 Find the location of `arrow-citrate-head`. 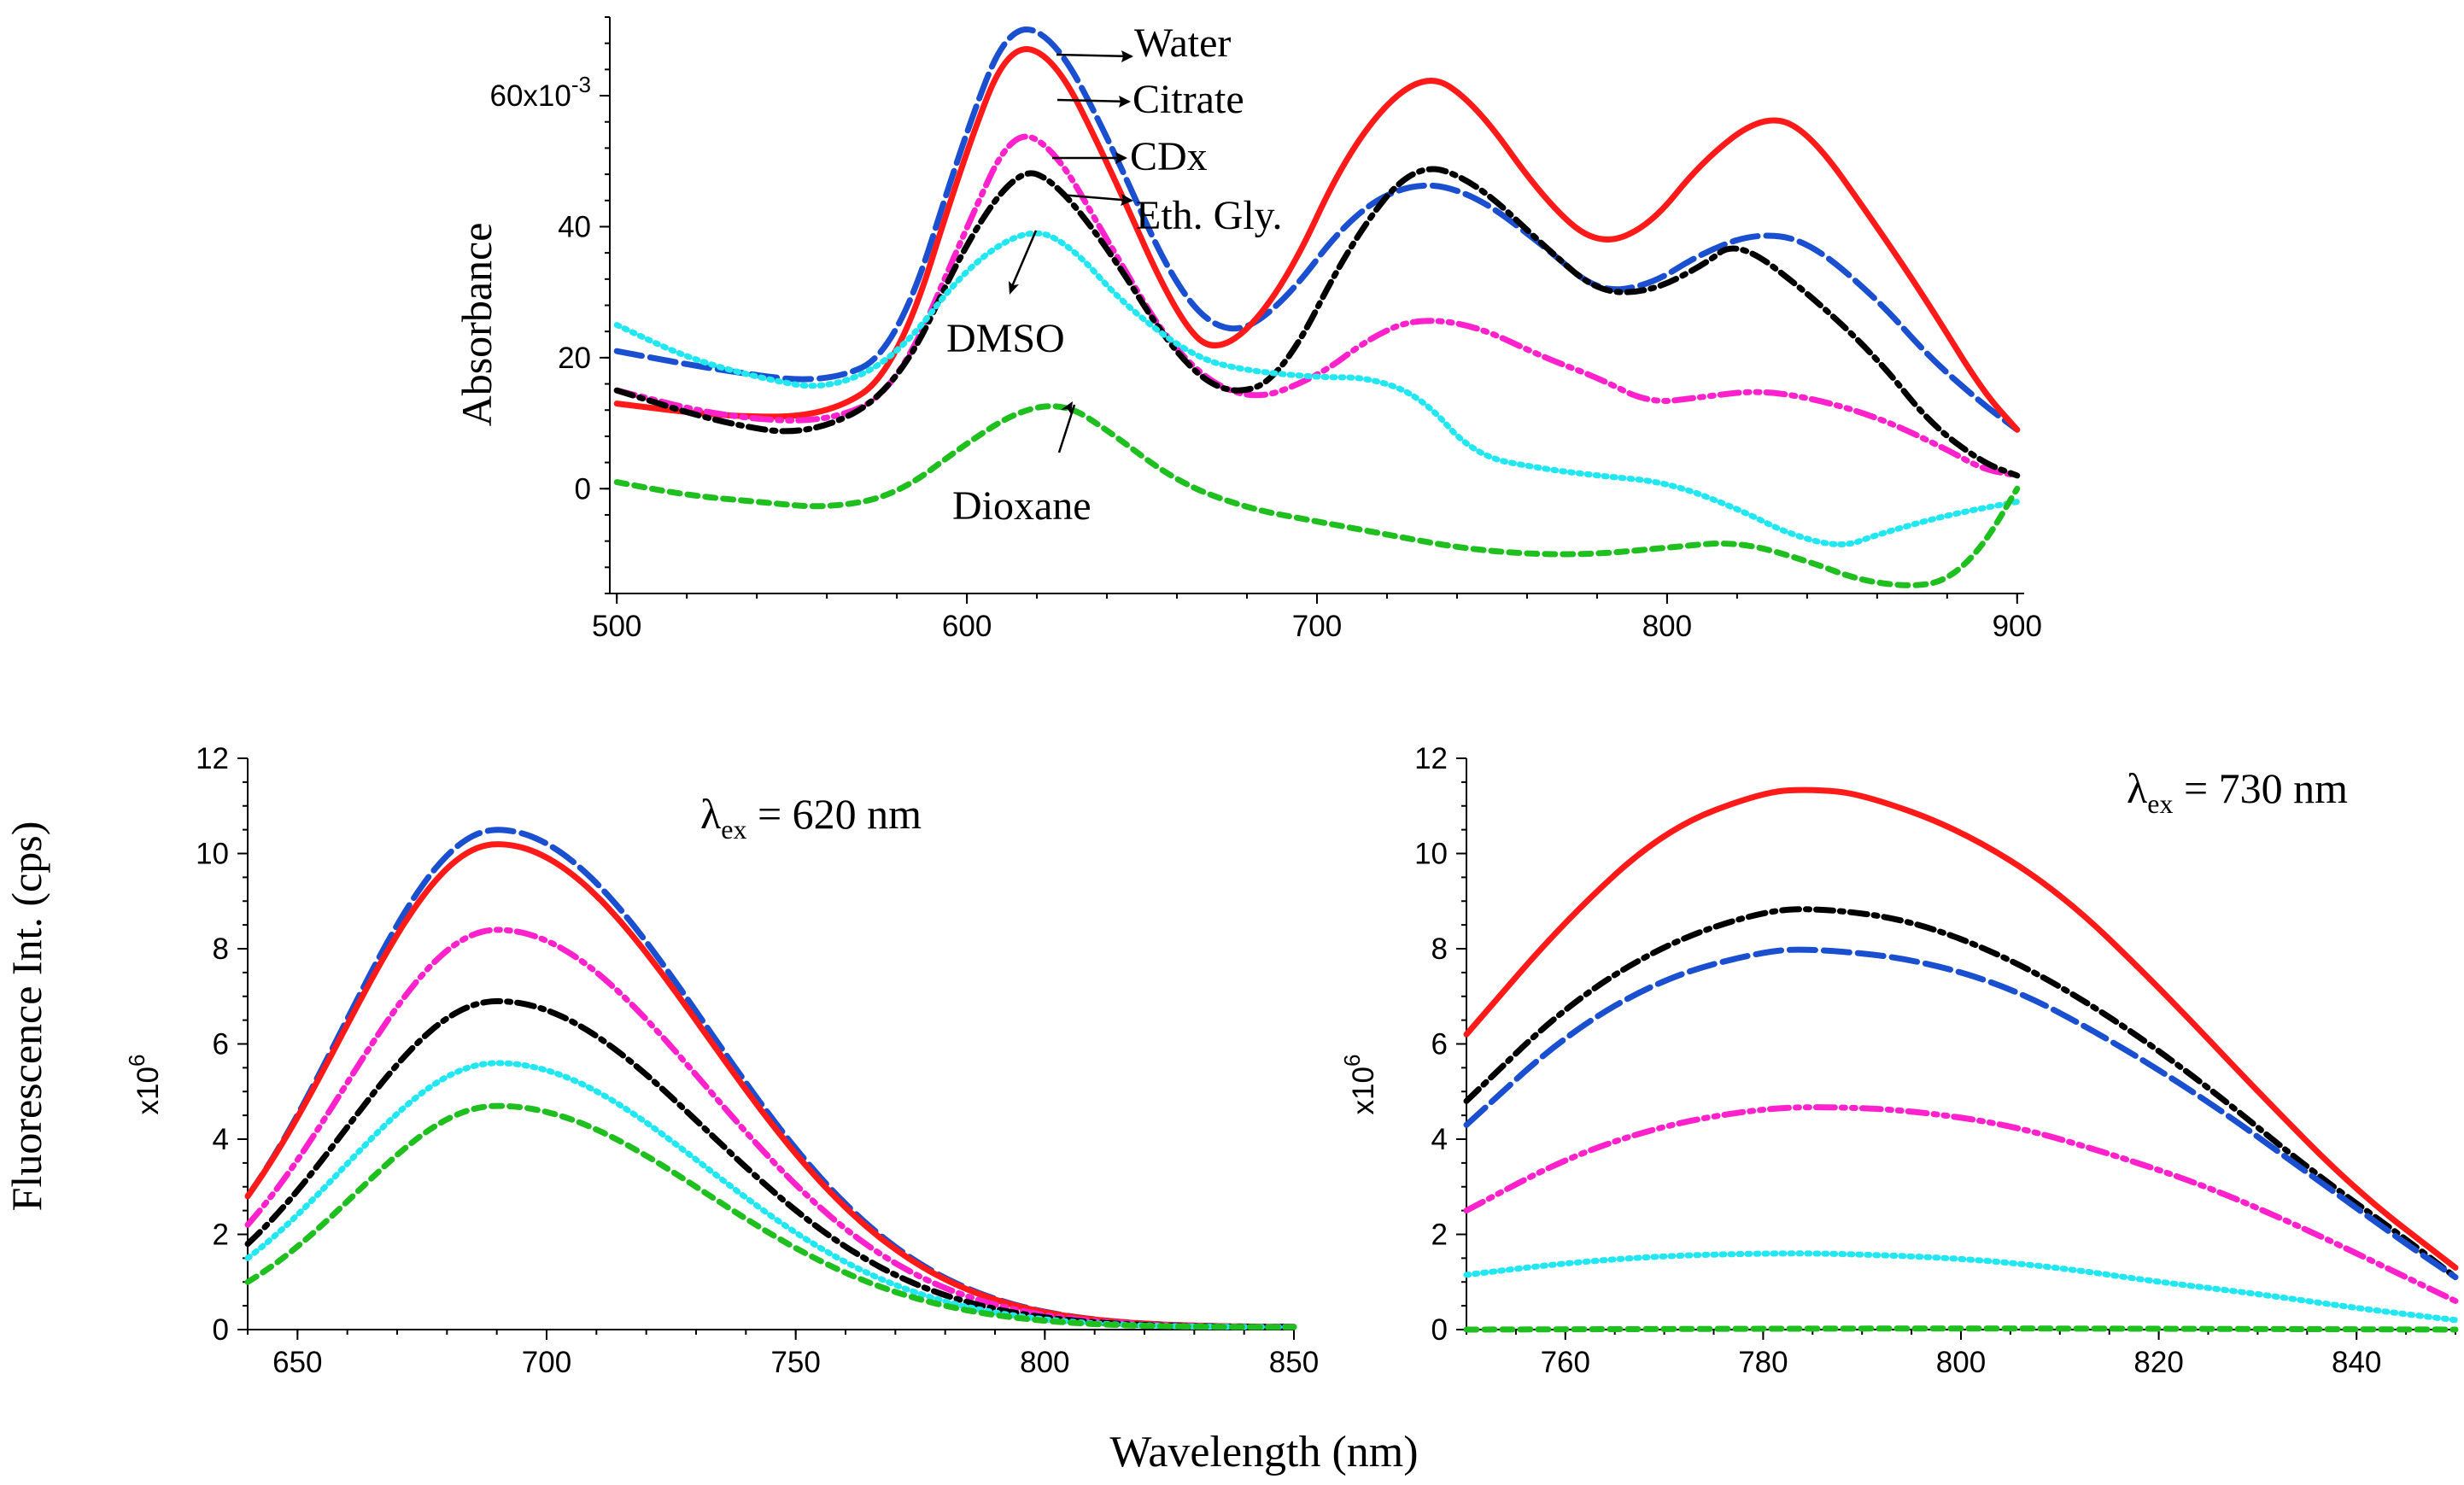

arrow-citrate-head is located at coordinates (1125, 102).